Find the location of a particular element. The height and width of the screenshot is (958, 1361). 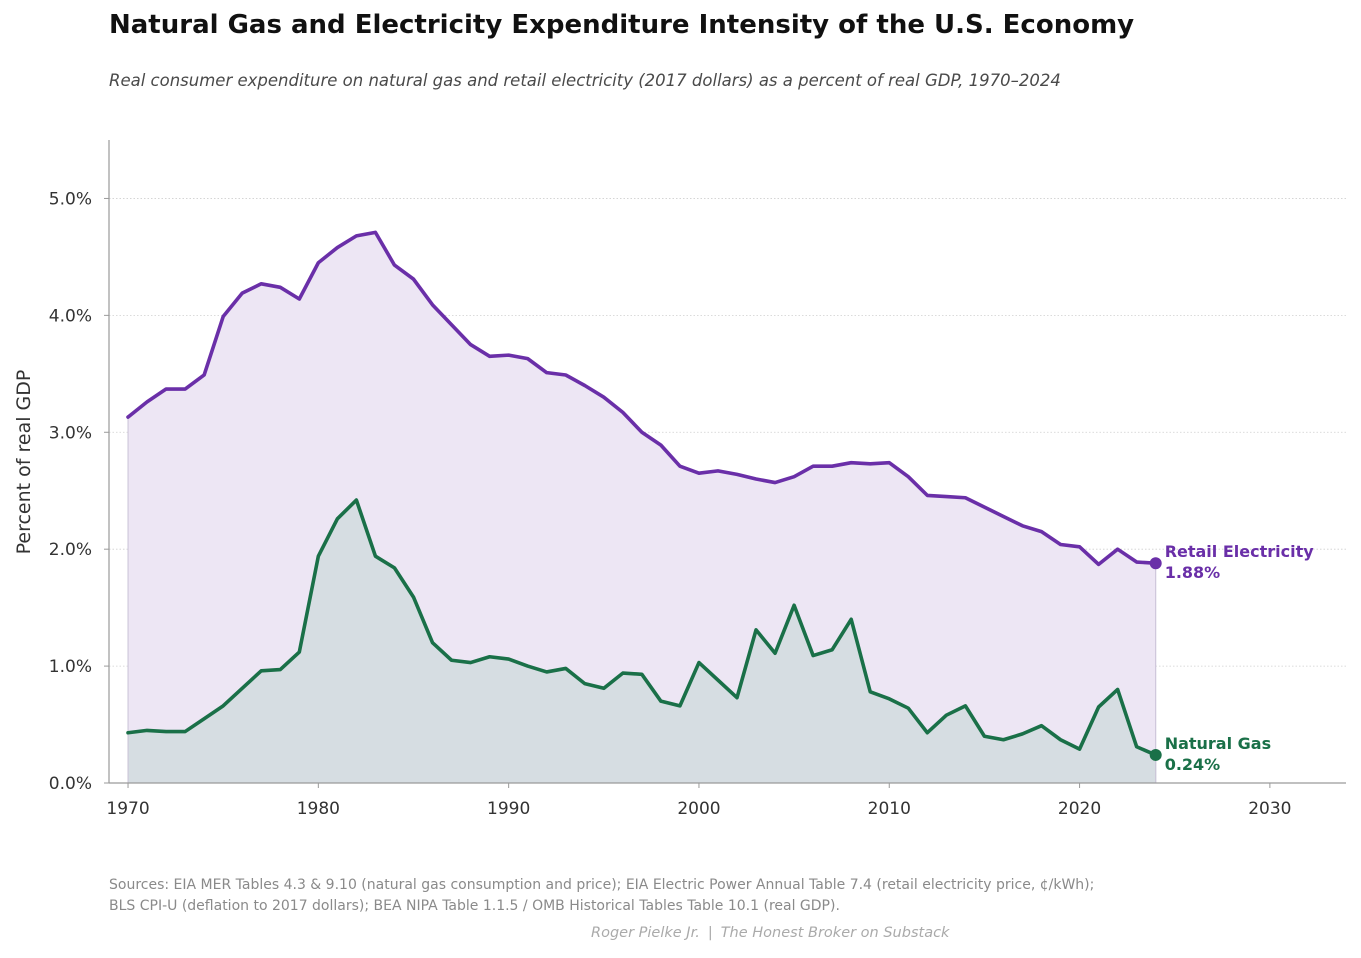

credit-outlet: The Honest Broker on Substack is located at coordinates (835, 933).